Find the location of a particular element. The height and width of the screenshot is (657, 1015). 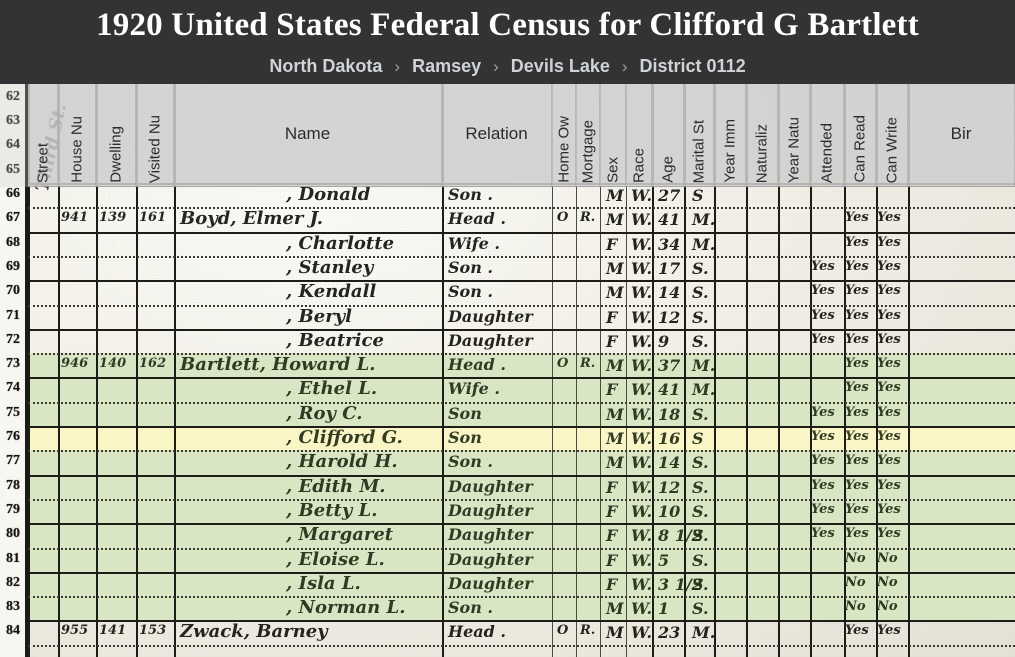

column-header-label: Race is located at coordinates (638, 165).